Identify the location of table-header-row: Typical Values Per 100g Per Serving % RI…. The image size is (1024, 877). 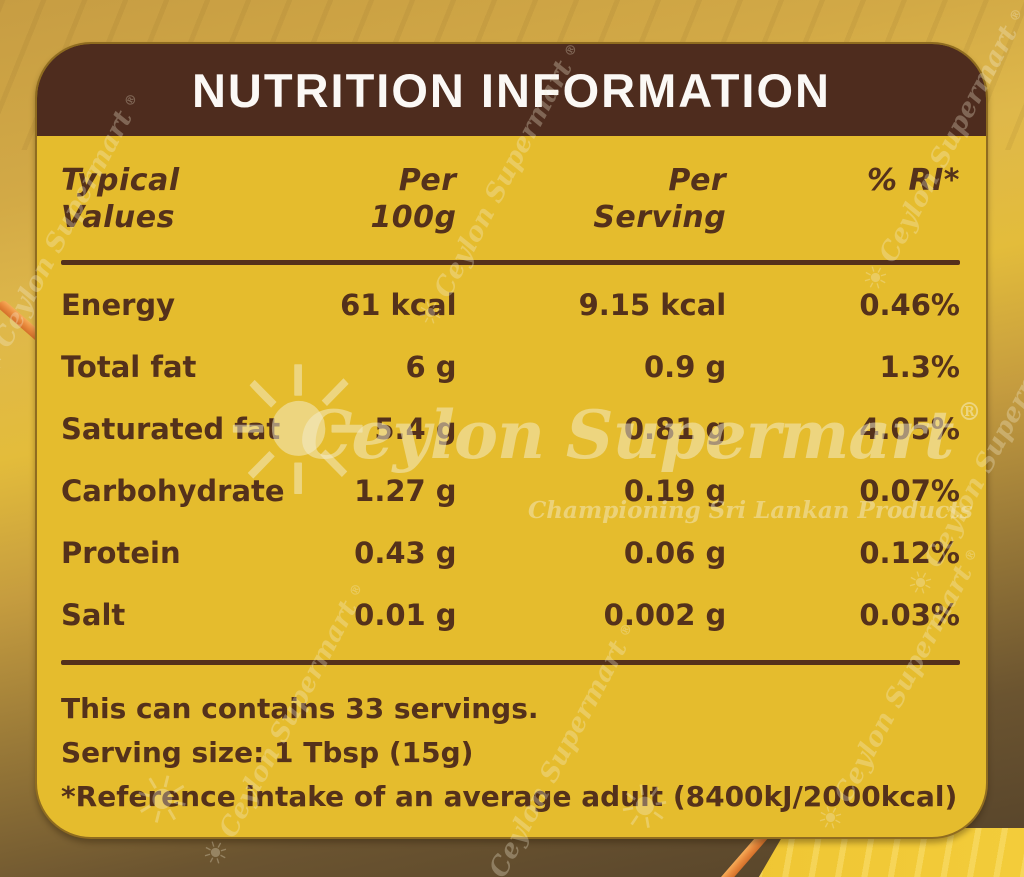
(510, 199).